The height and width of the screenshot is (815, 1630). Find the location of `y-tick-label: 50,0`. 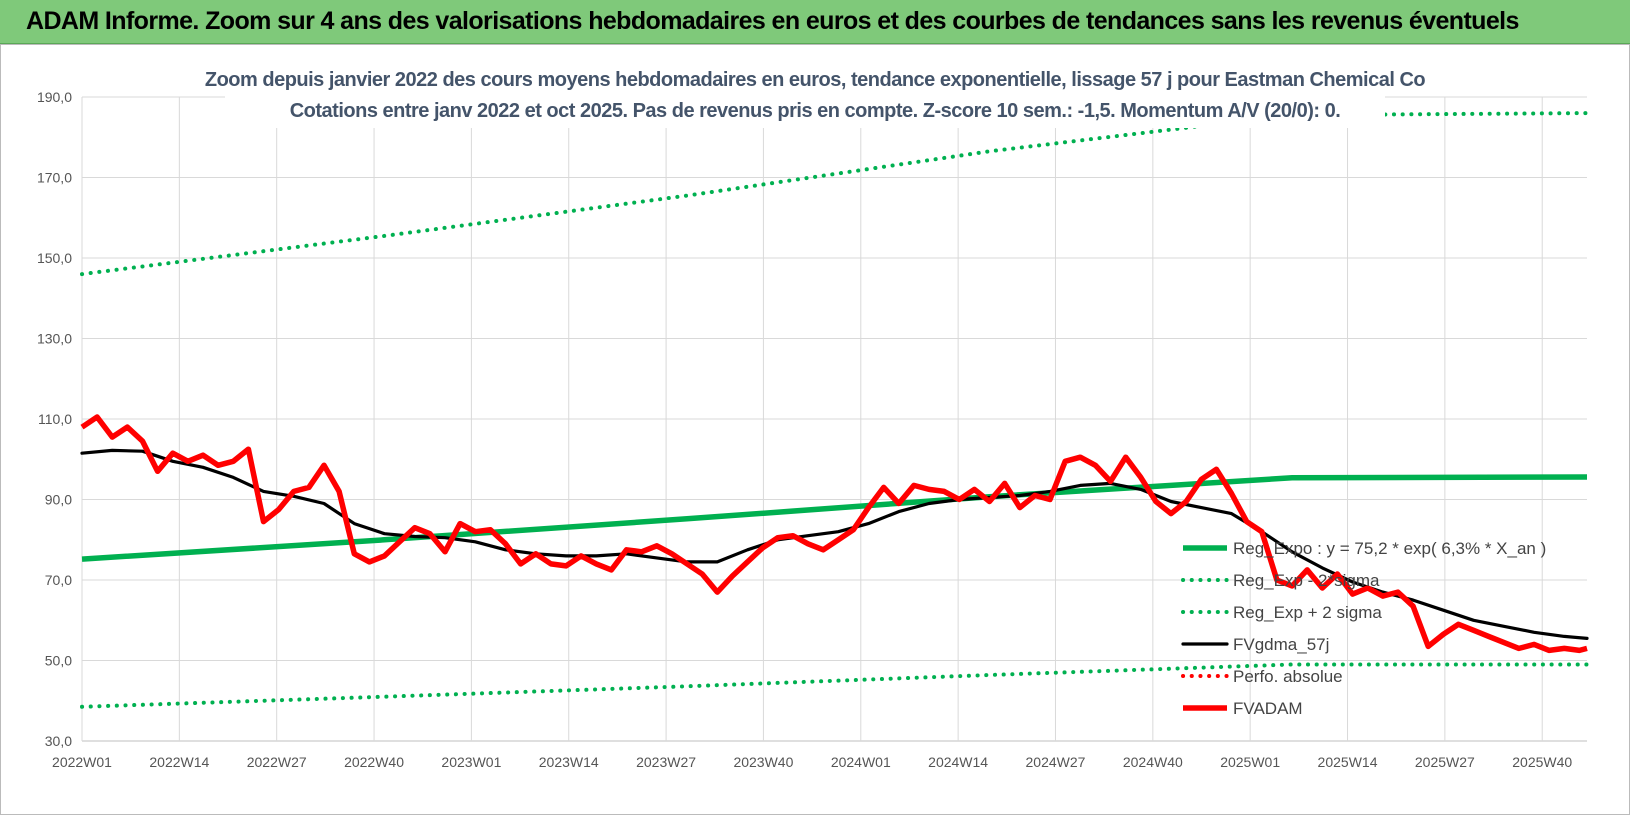

y-tick-label: 50,0 is located at coordinates (58, 661).